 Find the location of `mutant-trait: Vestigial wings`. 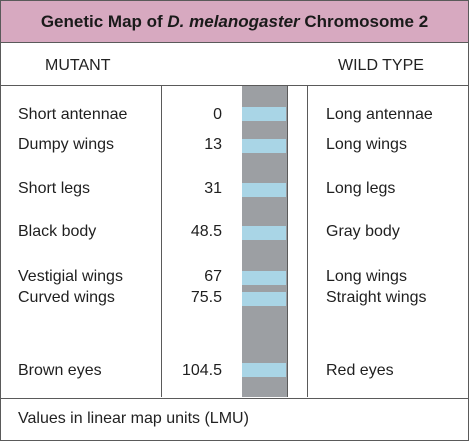

mutant-trait: Vestigial wings is located at coordinates (70, 276).